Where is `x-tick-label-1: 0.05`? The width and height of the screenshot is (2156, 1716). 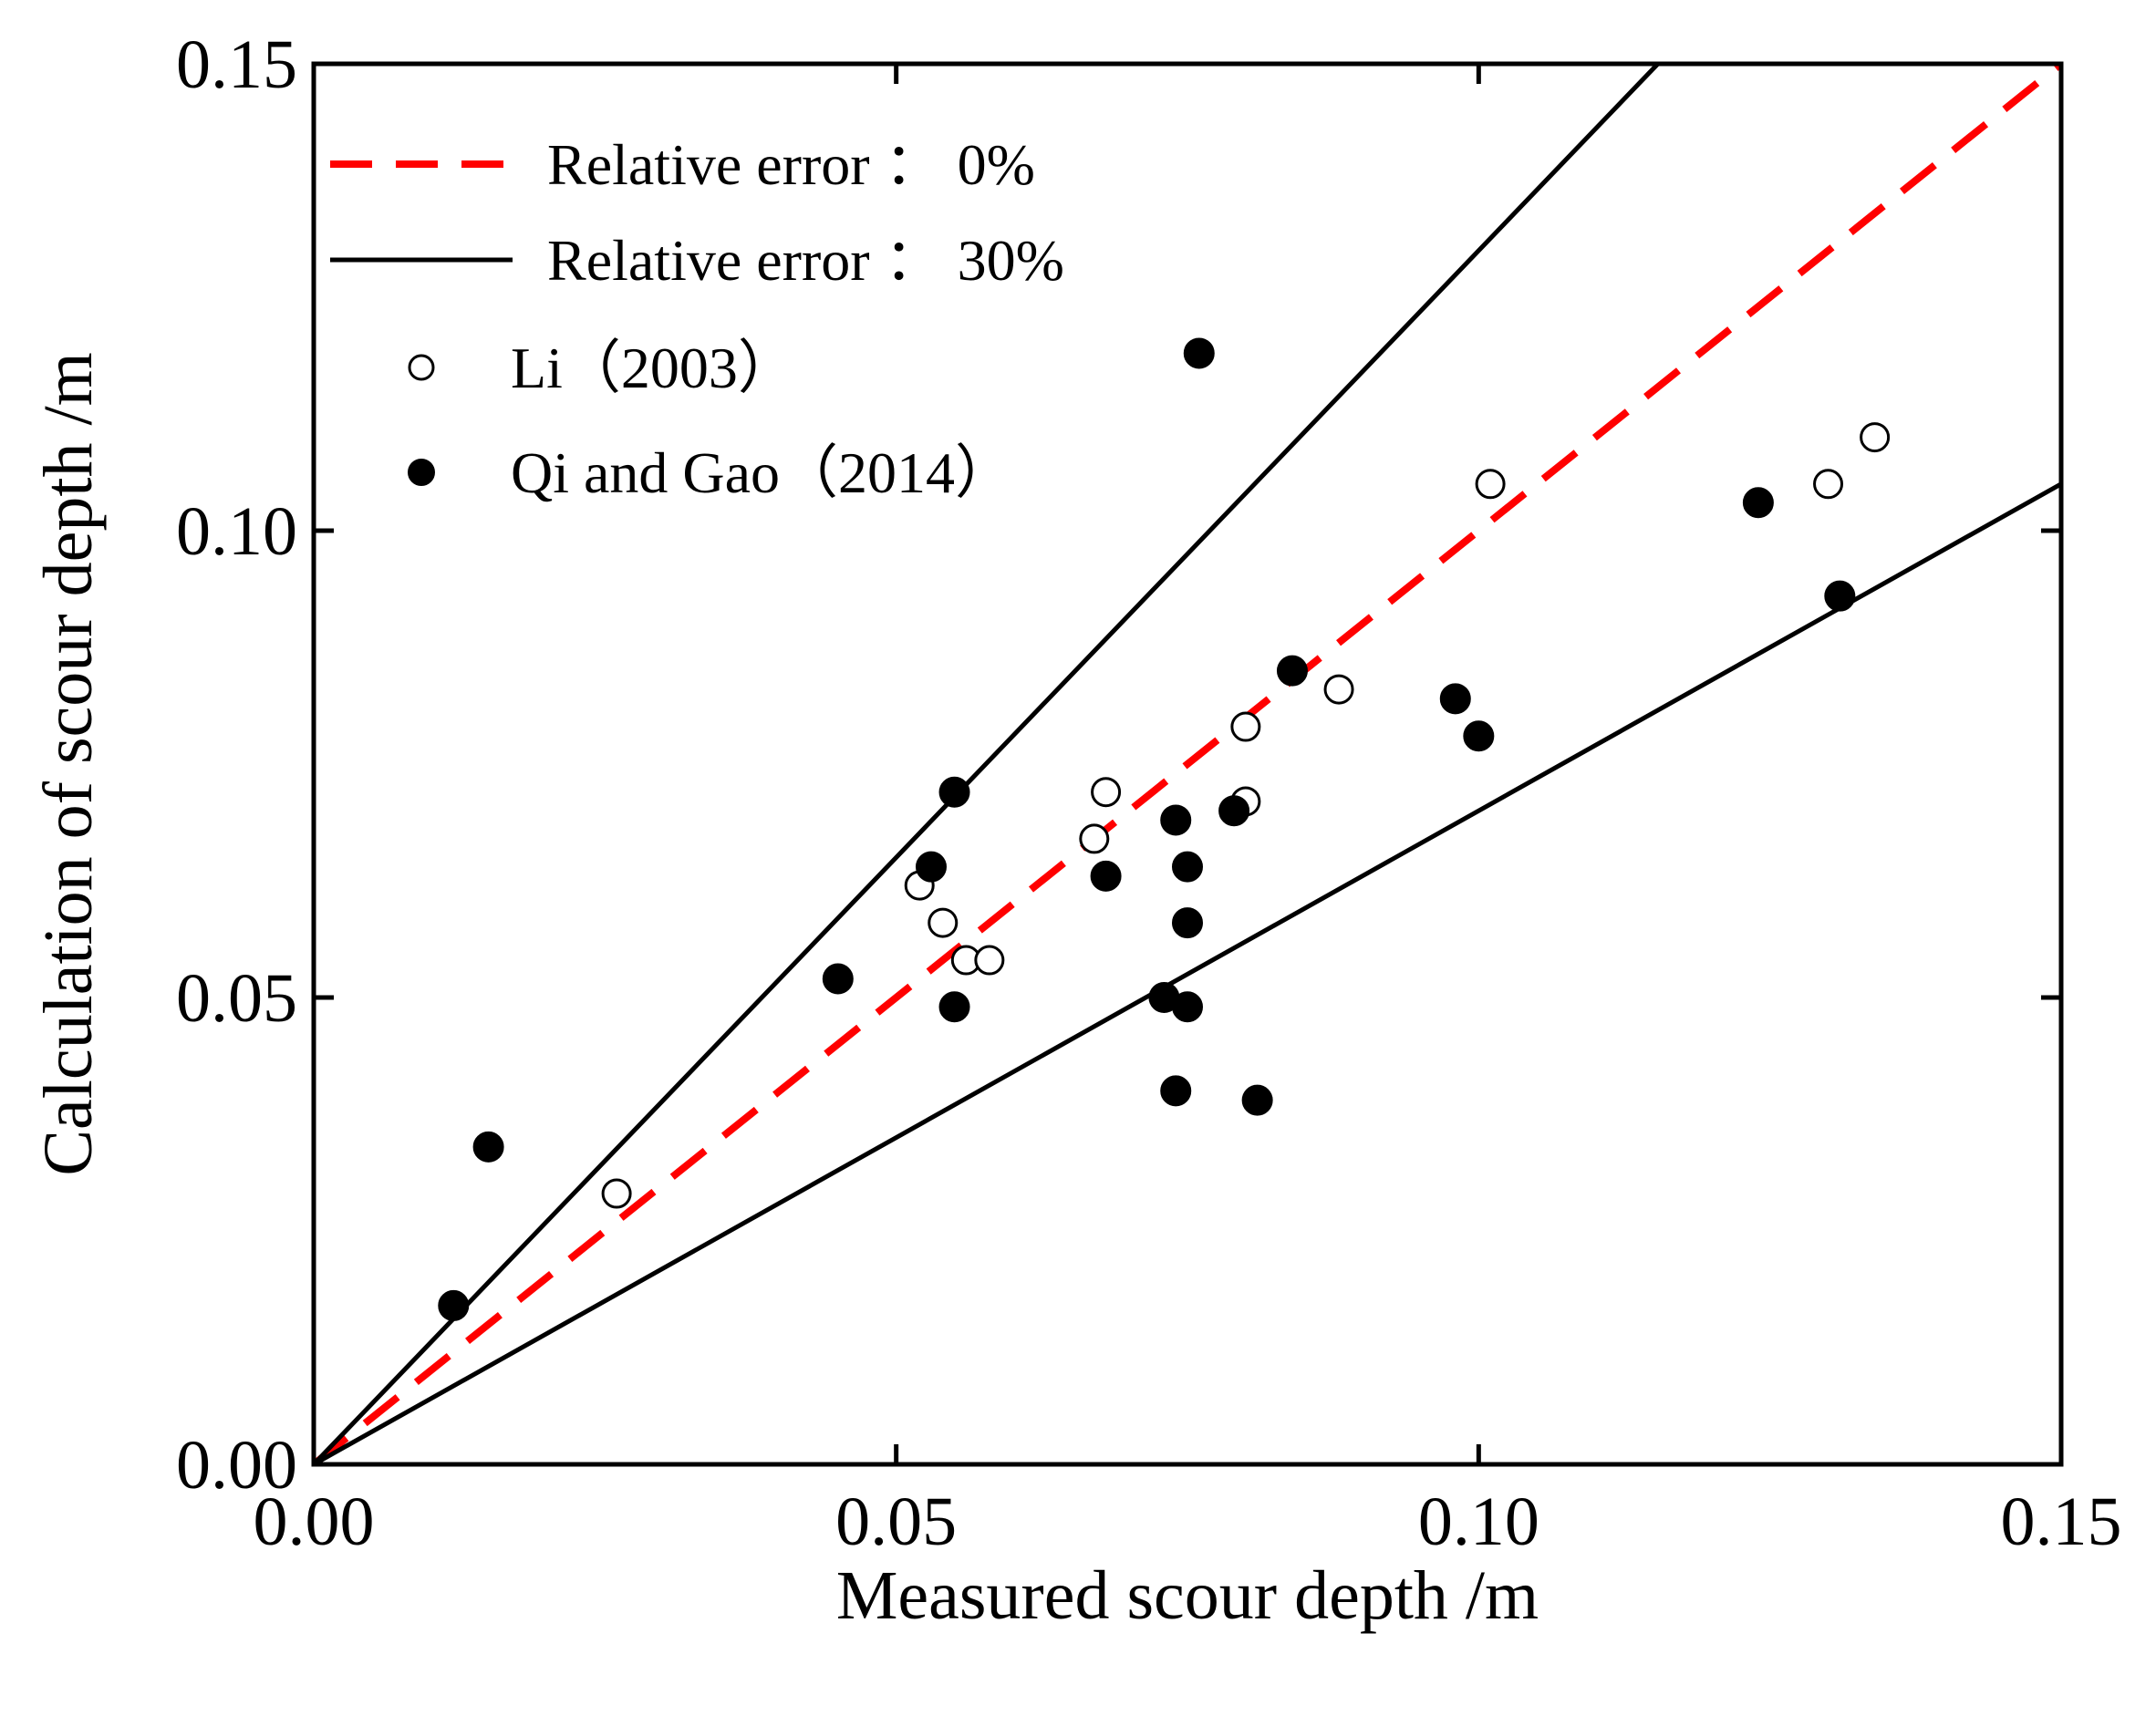 x-tick-label-1: 0.05 is located at coordinates (896, 1521).